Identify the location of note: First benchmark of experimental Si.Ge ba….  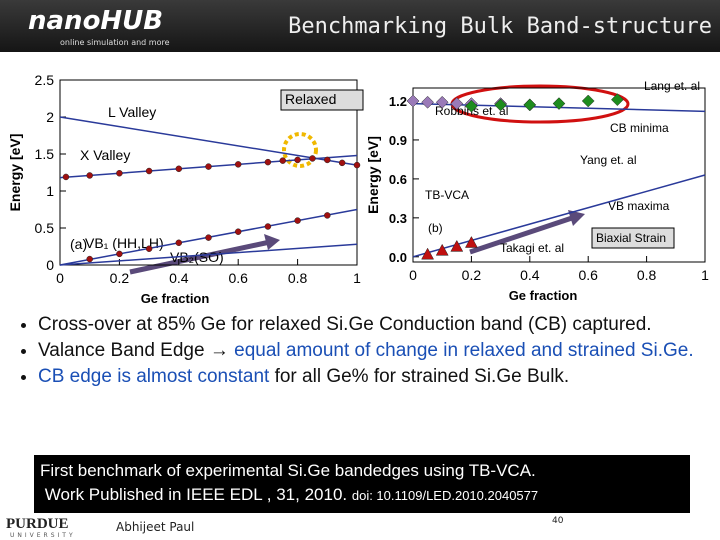
(288, 470).